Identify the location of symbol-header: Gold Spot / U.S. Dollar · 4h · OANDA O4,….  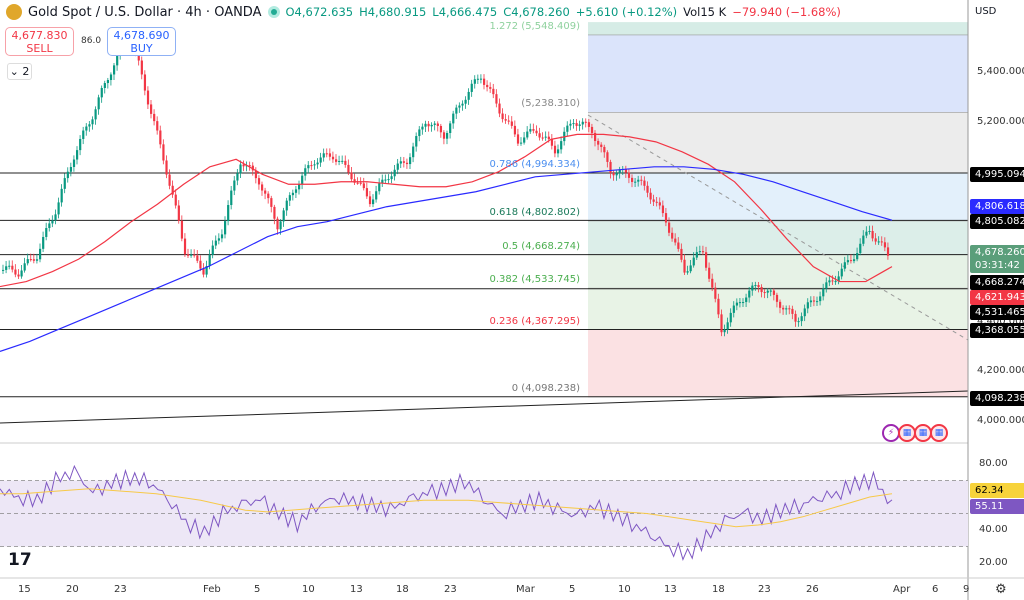
(423, 12).